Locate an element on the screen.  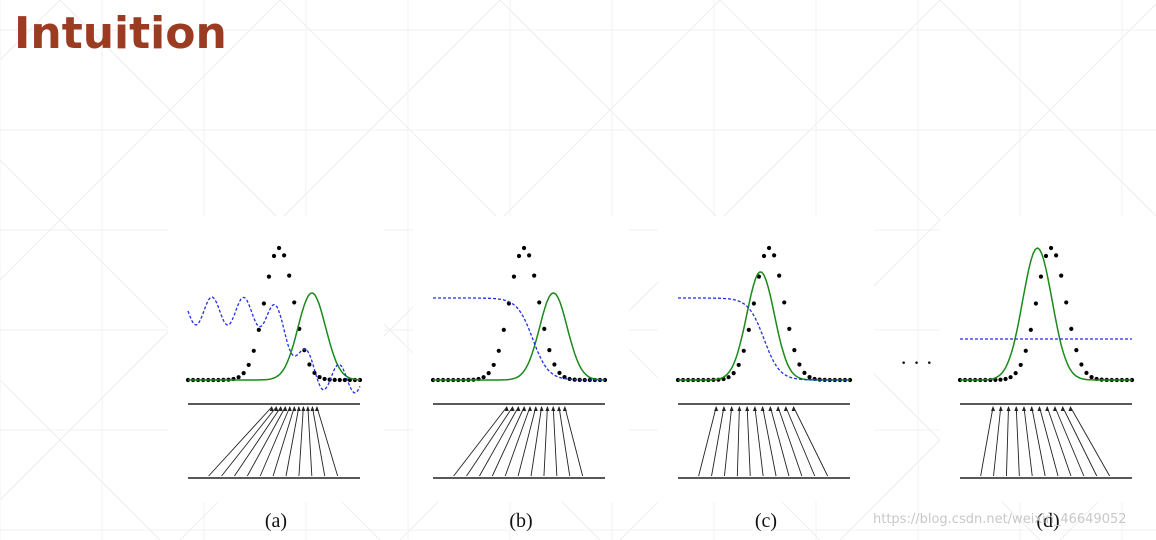
slide-title: Intuition is located at coordinates (120, 33).